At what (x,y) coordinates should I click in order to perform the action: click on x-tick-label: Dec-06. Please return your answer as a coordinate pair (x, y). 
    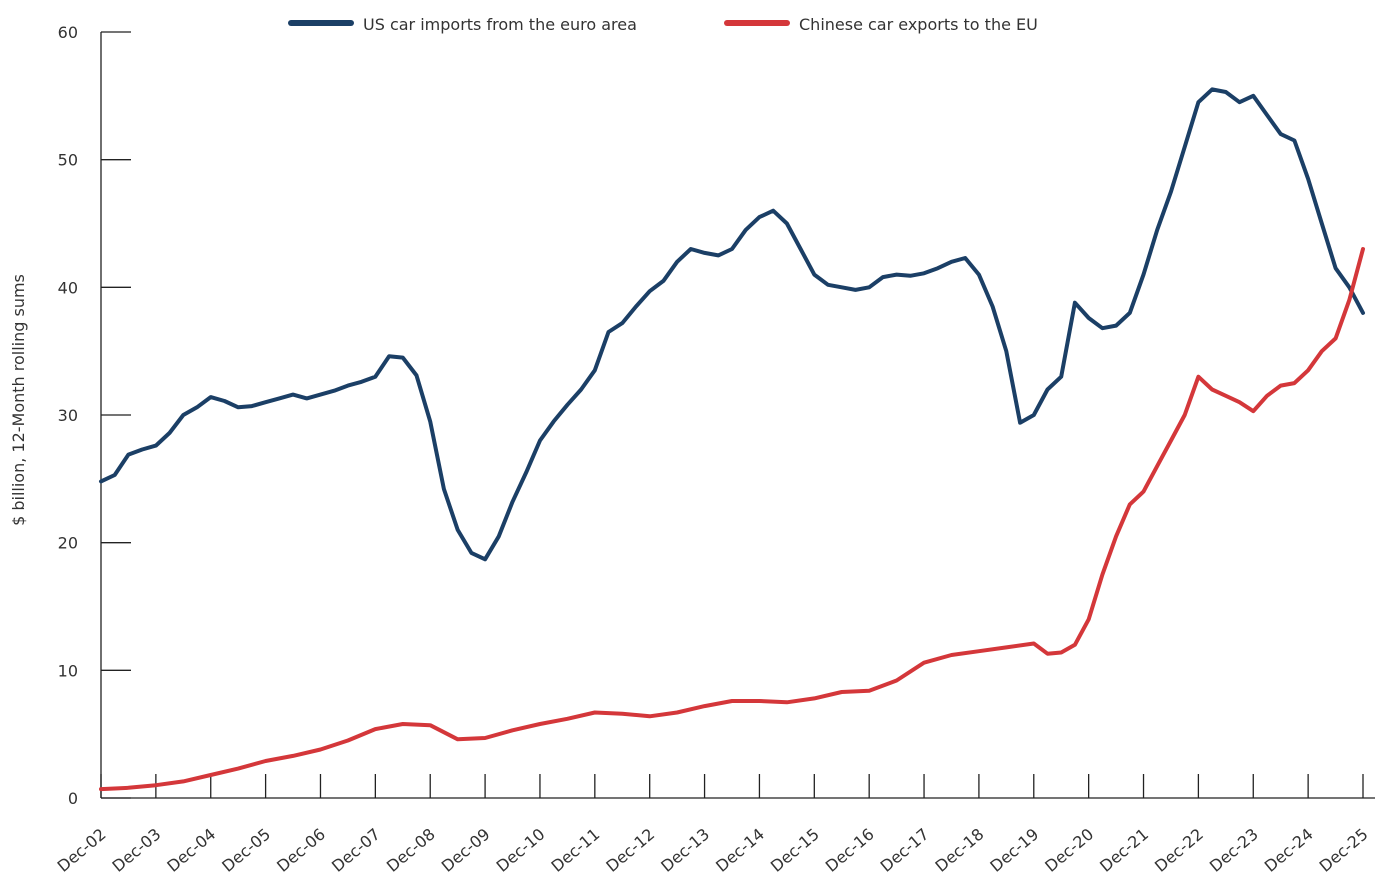
    Looking at the image, I should click on (301, 850).